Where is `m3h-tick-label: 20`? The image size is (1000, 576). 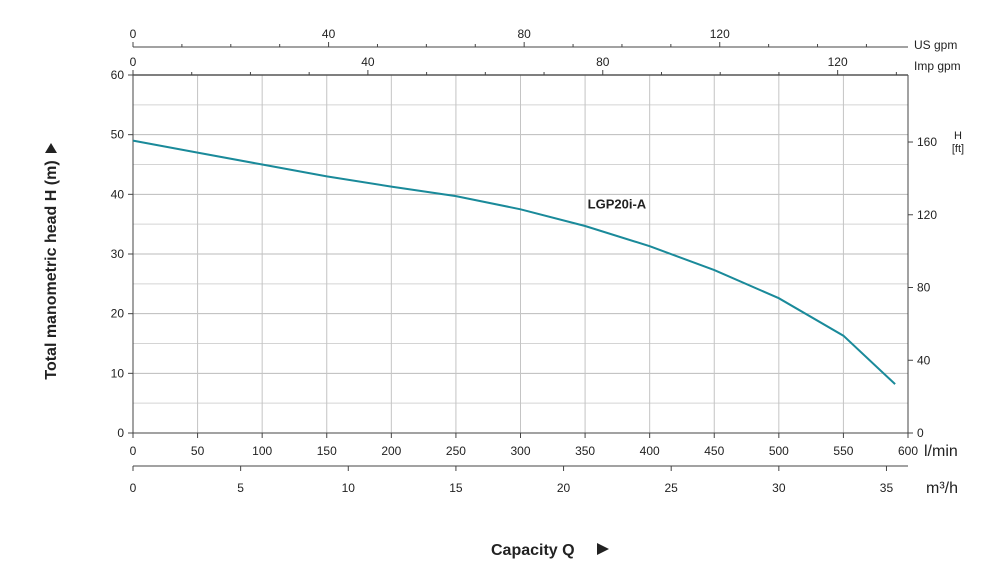 m3h-tick-label: 20 is located at coordinates (564, 488).